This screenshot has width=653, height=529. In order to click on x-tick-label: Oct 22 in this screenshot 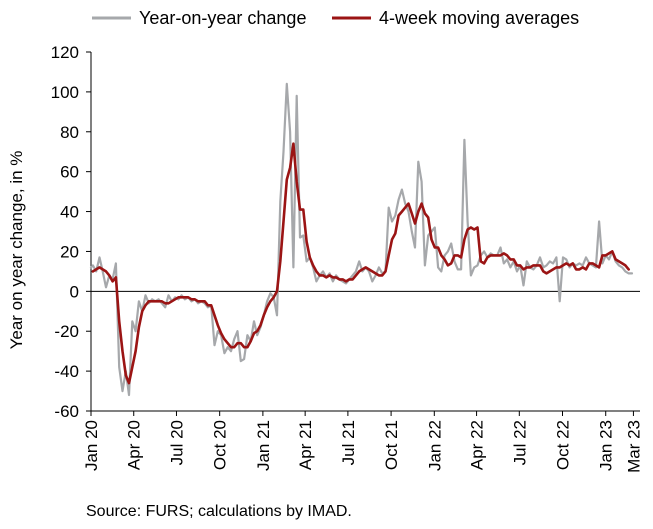, I will do `click(563, 445)`.